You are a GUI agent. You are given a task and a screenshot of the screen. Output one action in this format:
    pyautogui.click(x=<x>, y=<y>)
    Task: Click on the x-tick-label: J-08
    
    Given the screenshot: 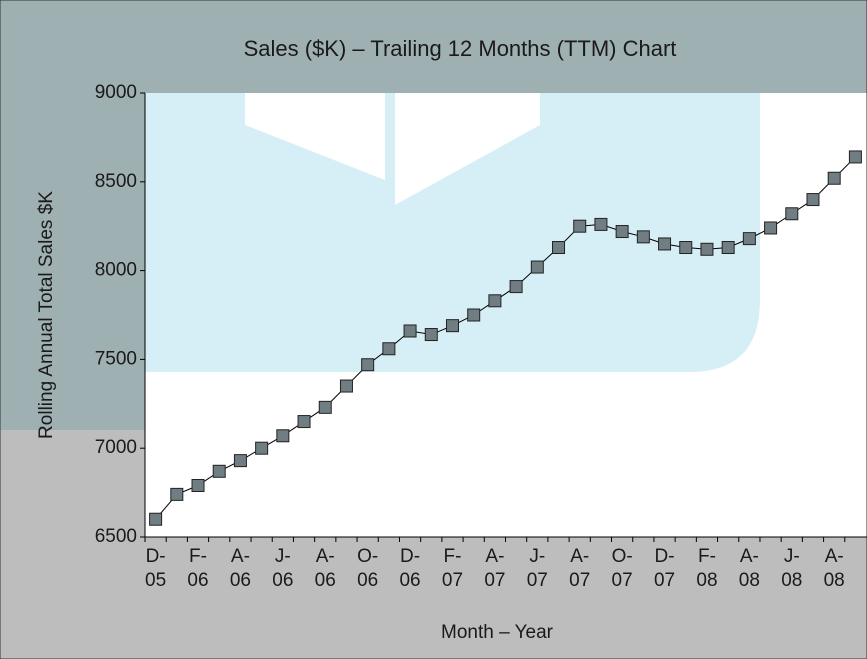 What is the action you would take?
    pyautogui.click(x=792, y=568)
    